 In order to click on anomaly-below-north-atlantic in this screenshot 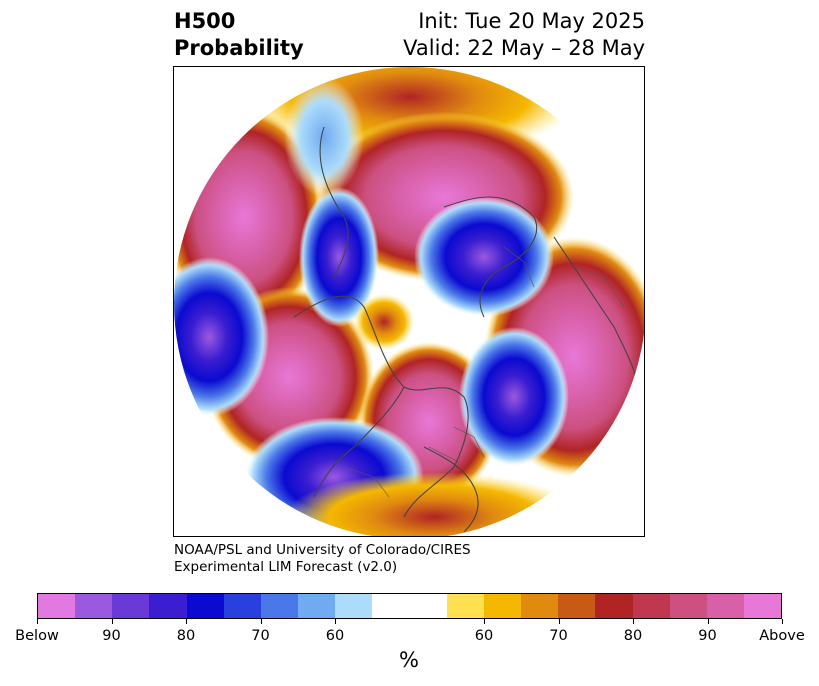, I will do `click(514, 397)`.